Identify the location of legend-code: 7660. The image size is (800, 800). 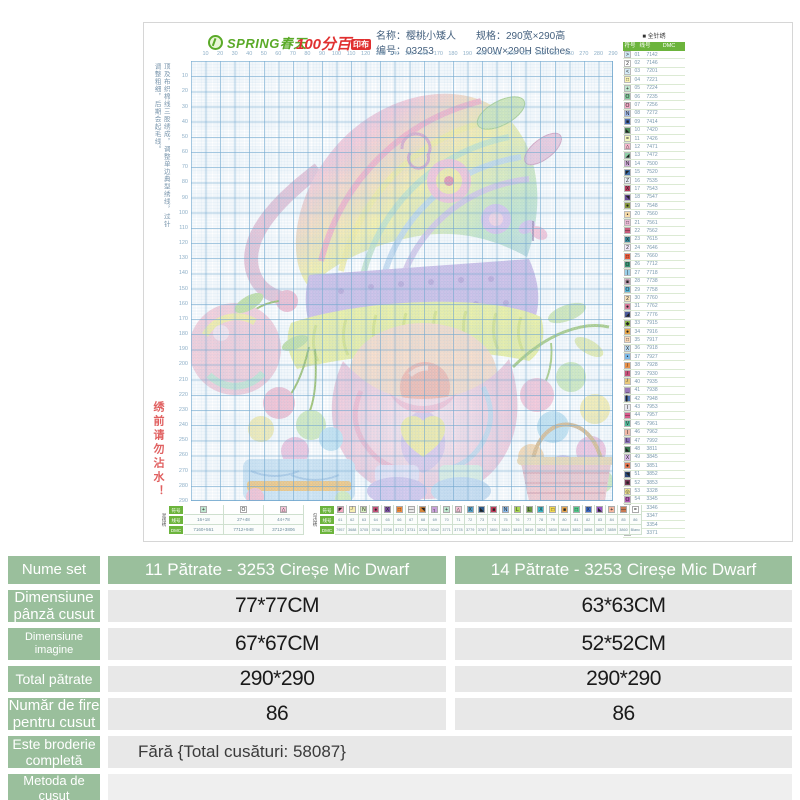
(652, 256).